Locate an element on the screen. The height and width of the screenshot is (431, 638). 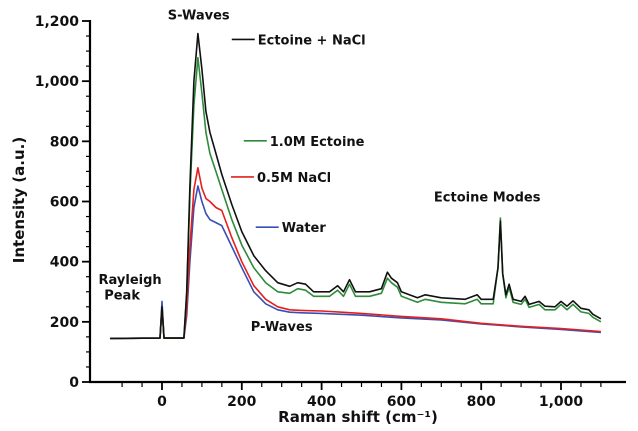
x-tick-label: 400 is located at coordinates (321, 402).